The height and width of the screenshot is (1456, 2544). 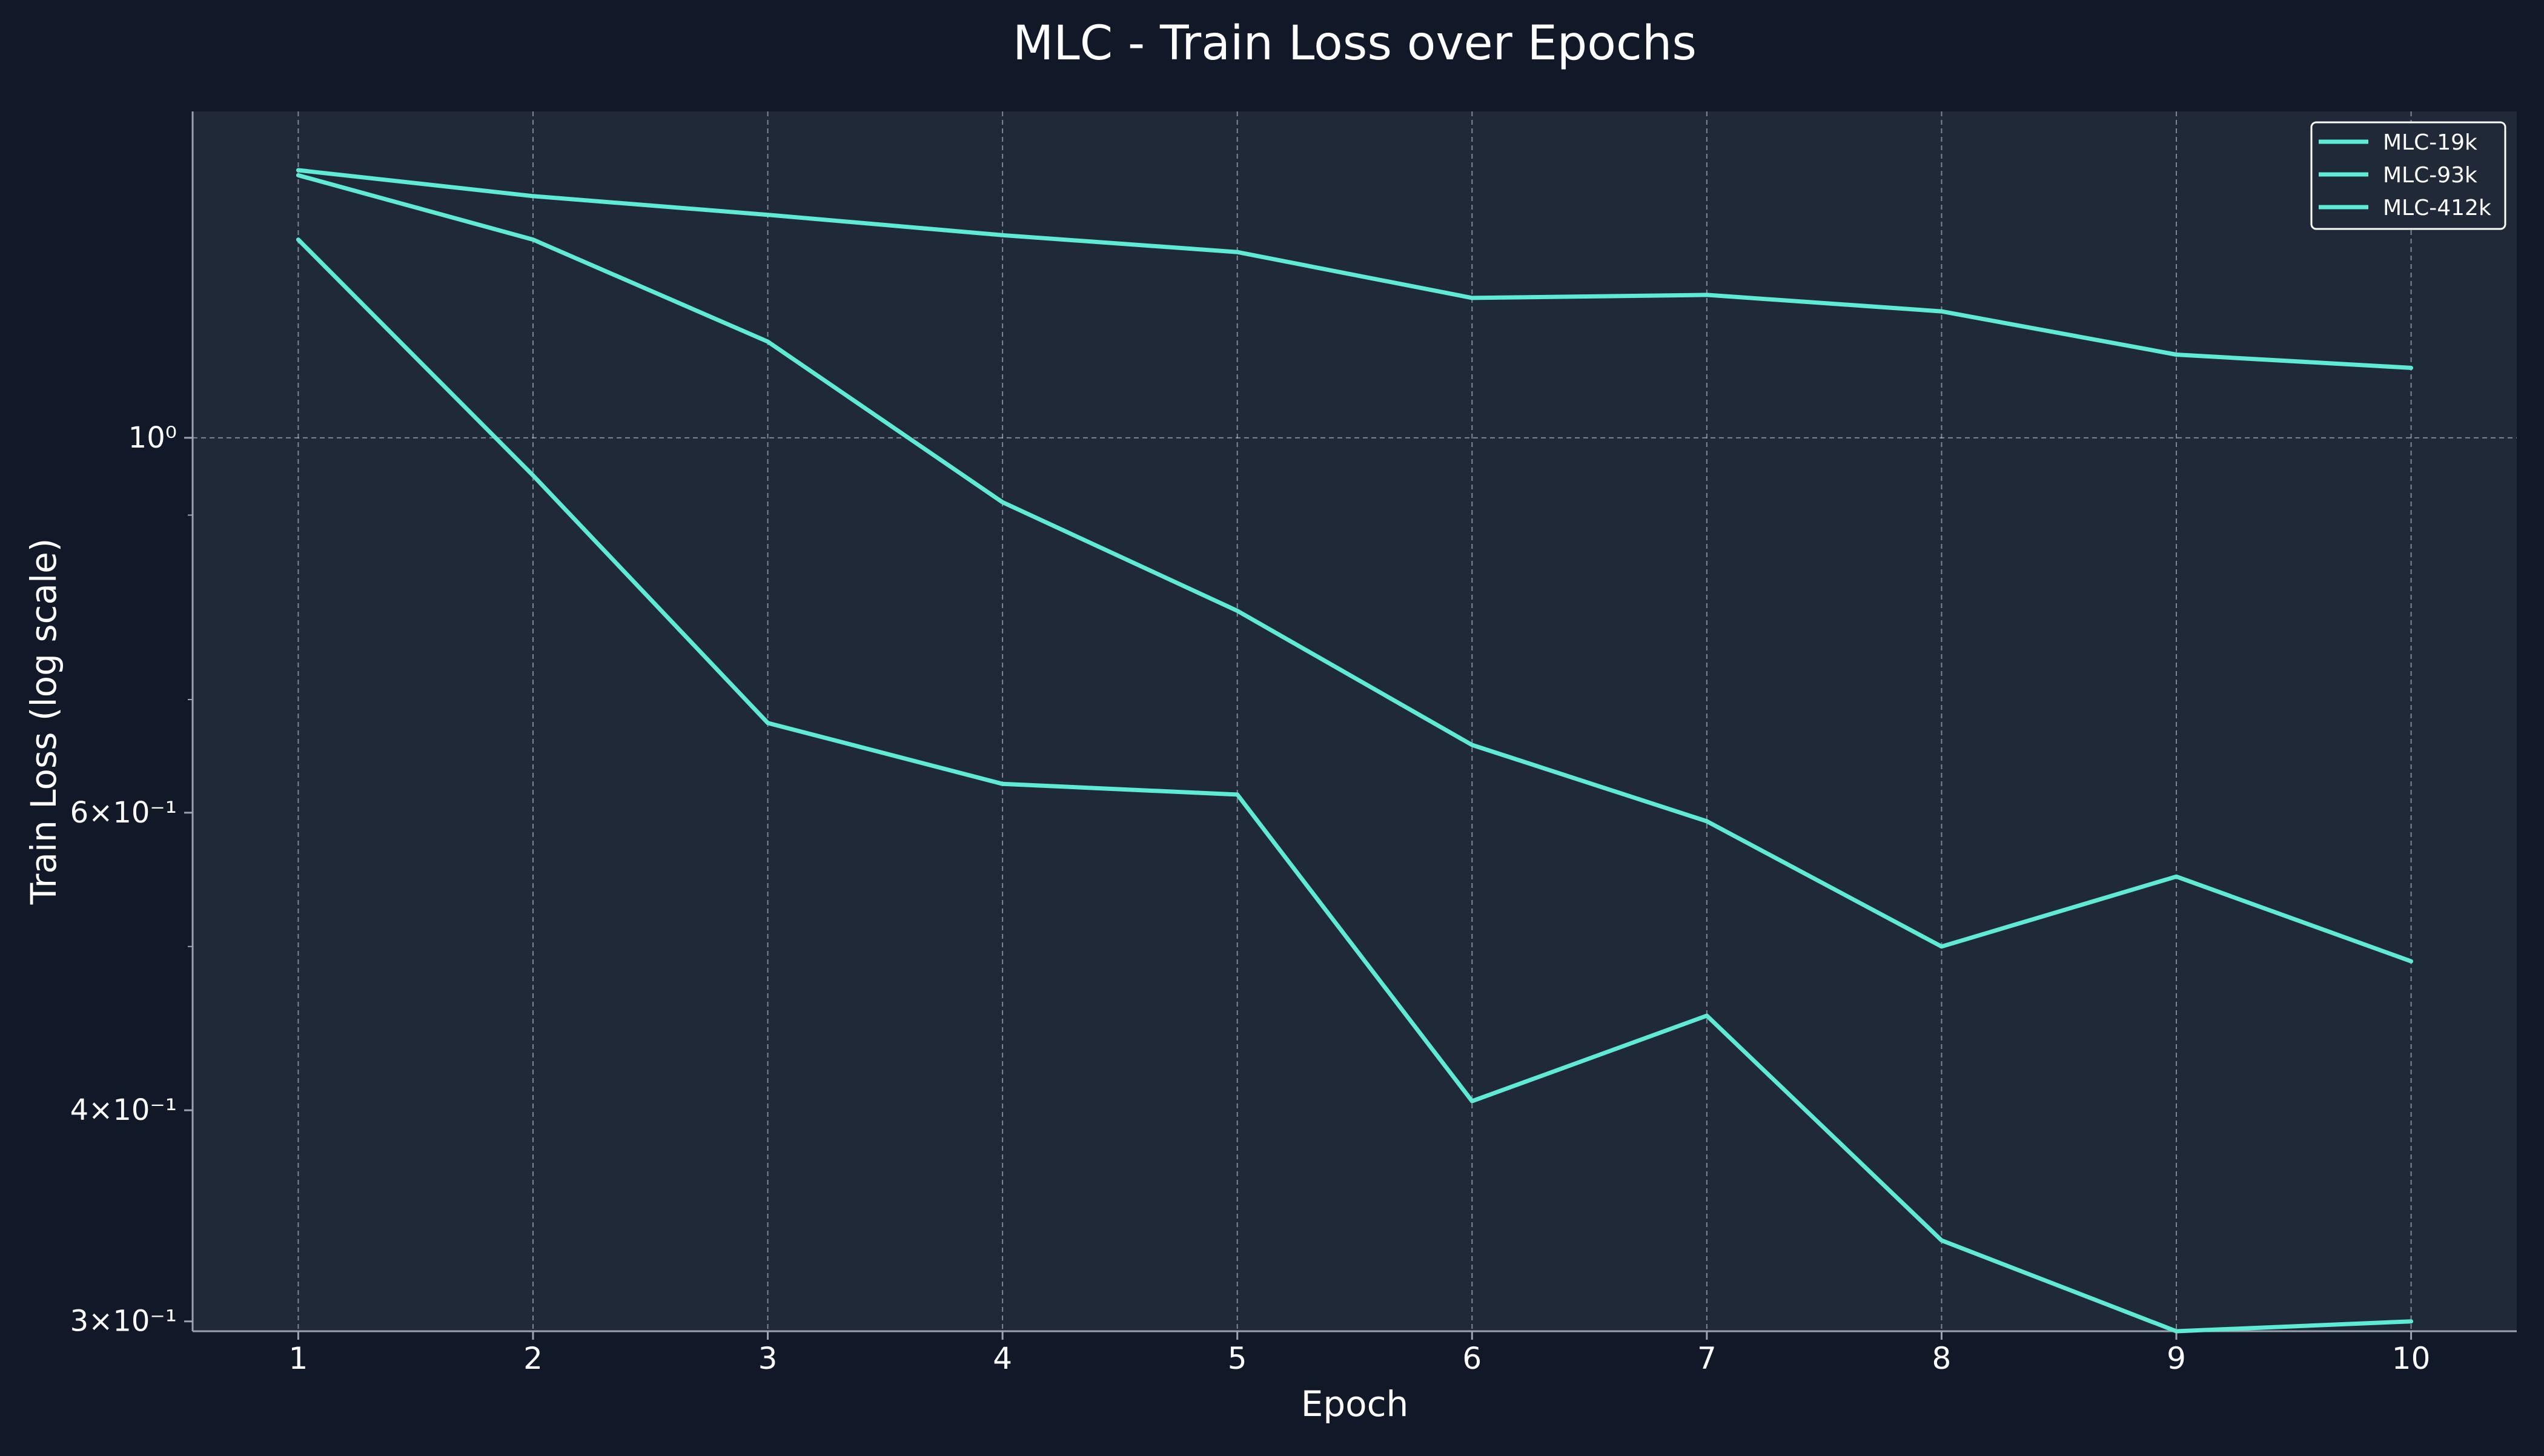 I want to click on x-tick-label: 3, so click(x=768, y=1358).